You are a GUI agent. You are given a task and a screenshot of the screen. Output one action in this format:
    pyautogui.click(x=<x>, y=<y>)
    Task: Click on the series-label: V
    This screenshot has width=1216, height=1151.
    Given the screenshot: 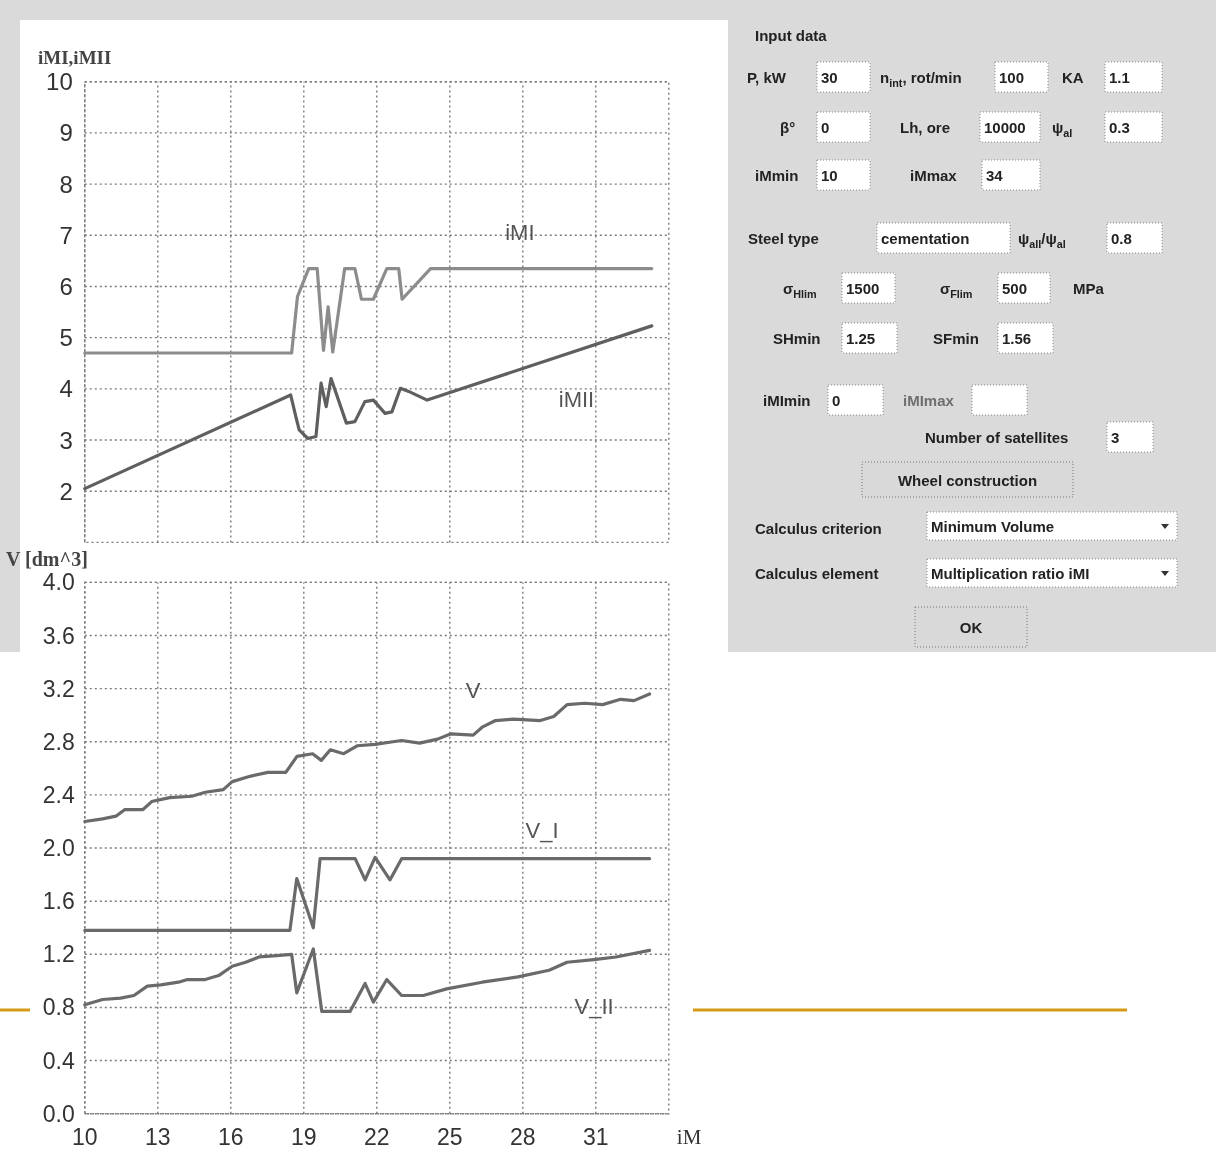 What is the action you would take?
    pyautogui.click(x=473, y=690)
    